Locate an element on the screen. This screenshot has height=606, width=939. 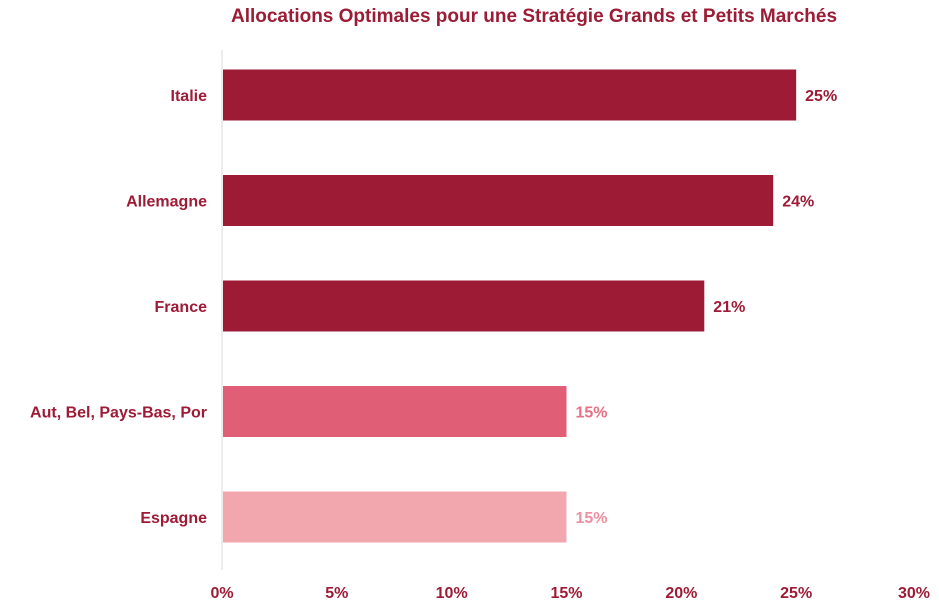
category-label: Espagne is located at coordinates (173, 518).